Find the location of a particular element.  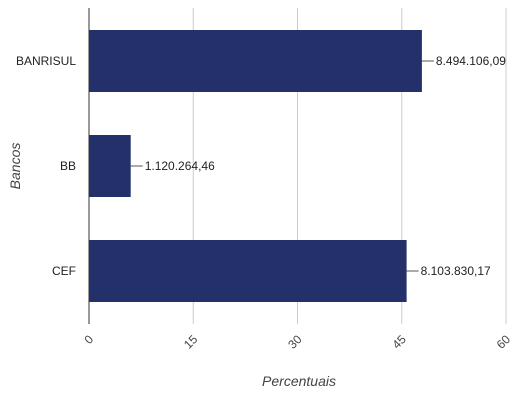

category-label-bb: BB is located at coordinates (68, 166).